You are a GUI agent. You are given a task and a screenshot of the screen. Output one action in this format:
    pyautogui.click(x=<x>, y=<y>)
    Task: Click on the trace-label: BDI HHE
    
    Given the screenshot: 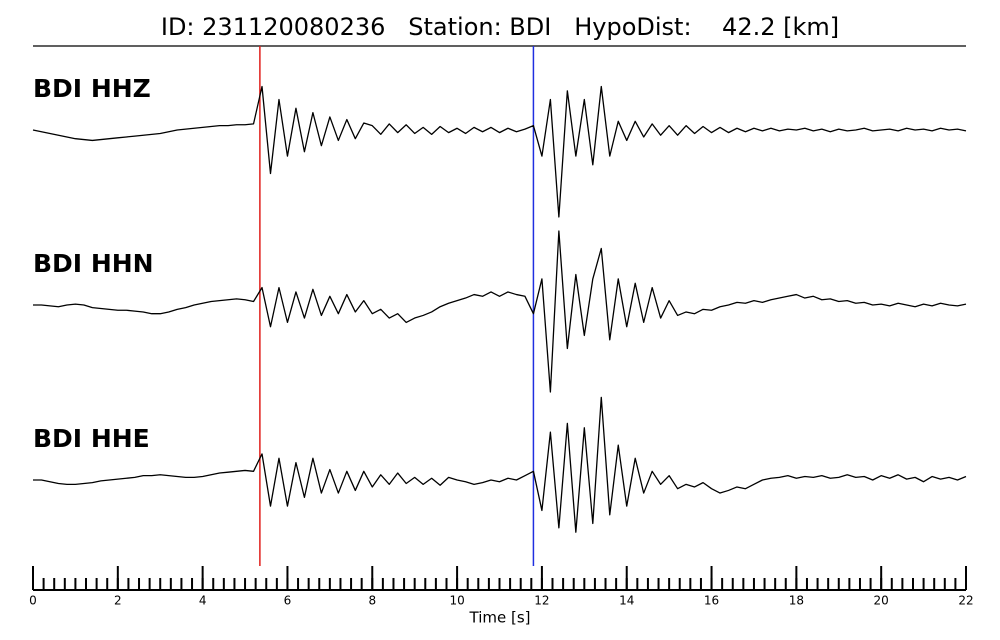 What is the action you would take?
    pyautogui.click(x=91, y=438)
    